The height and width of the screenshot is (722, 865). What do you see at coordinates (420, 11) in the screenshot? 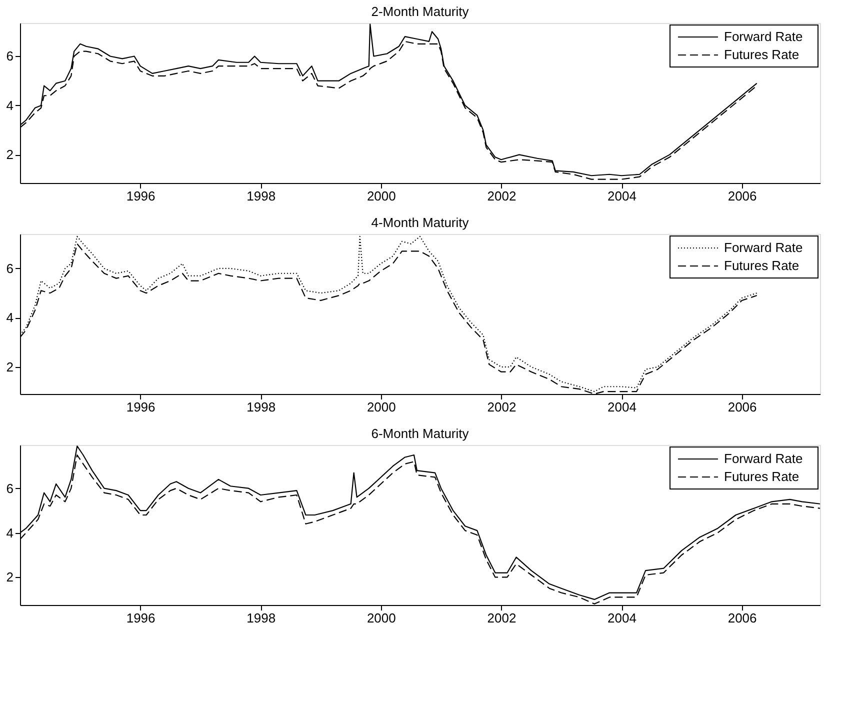
I see `chart-title: 2-Month Maturity` at bounding box center [420, 11].